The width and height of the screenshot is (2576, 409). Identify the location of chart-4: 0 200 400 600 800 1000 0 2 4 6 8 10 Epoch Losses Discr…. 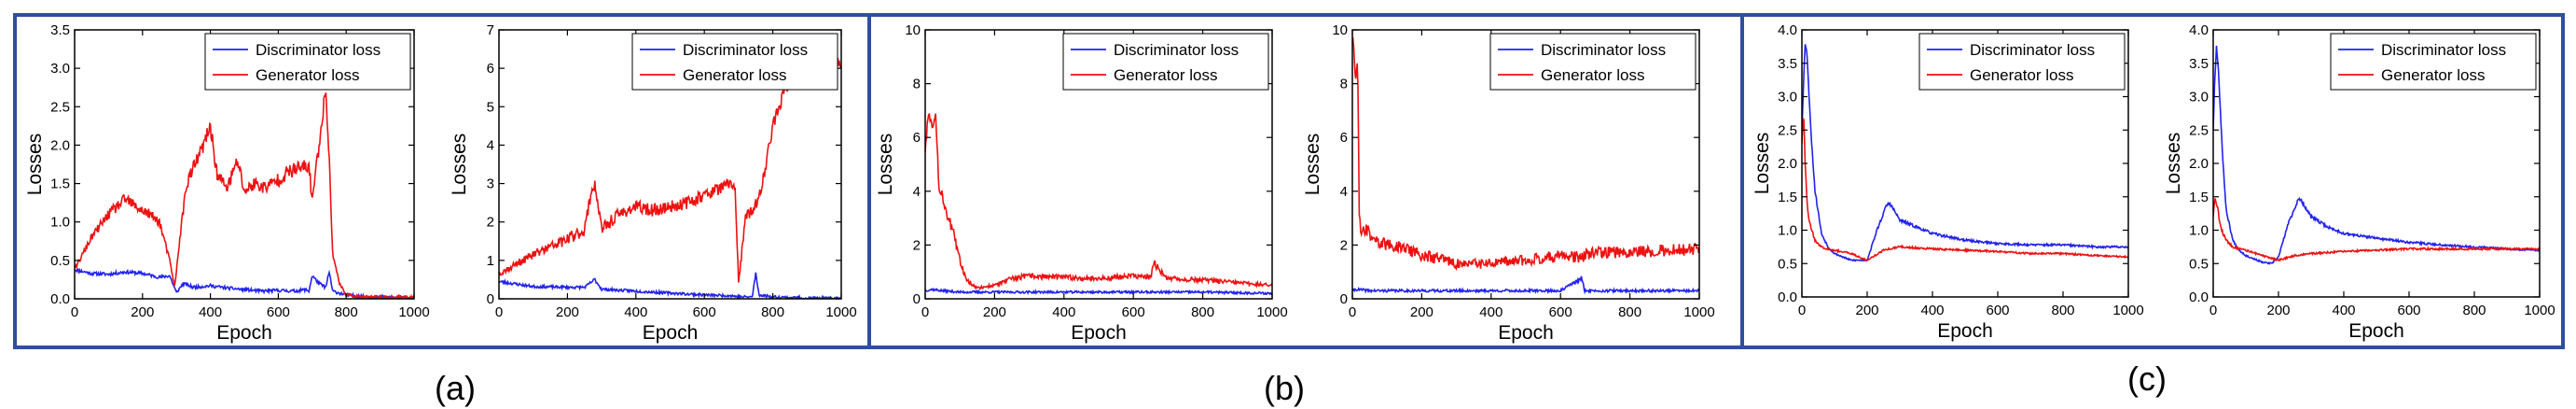
(1508, 183).